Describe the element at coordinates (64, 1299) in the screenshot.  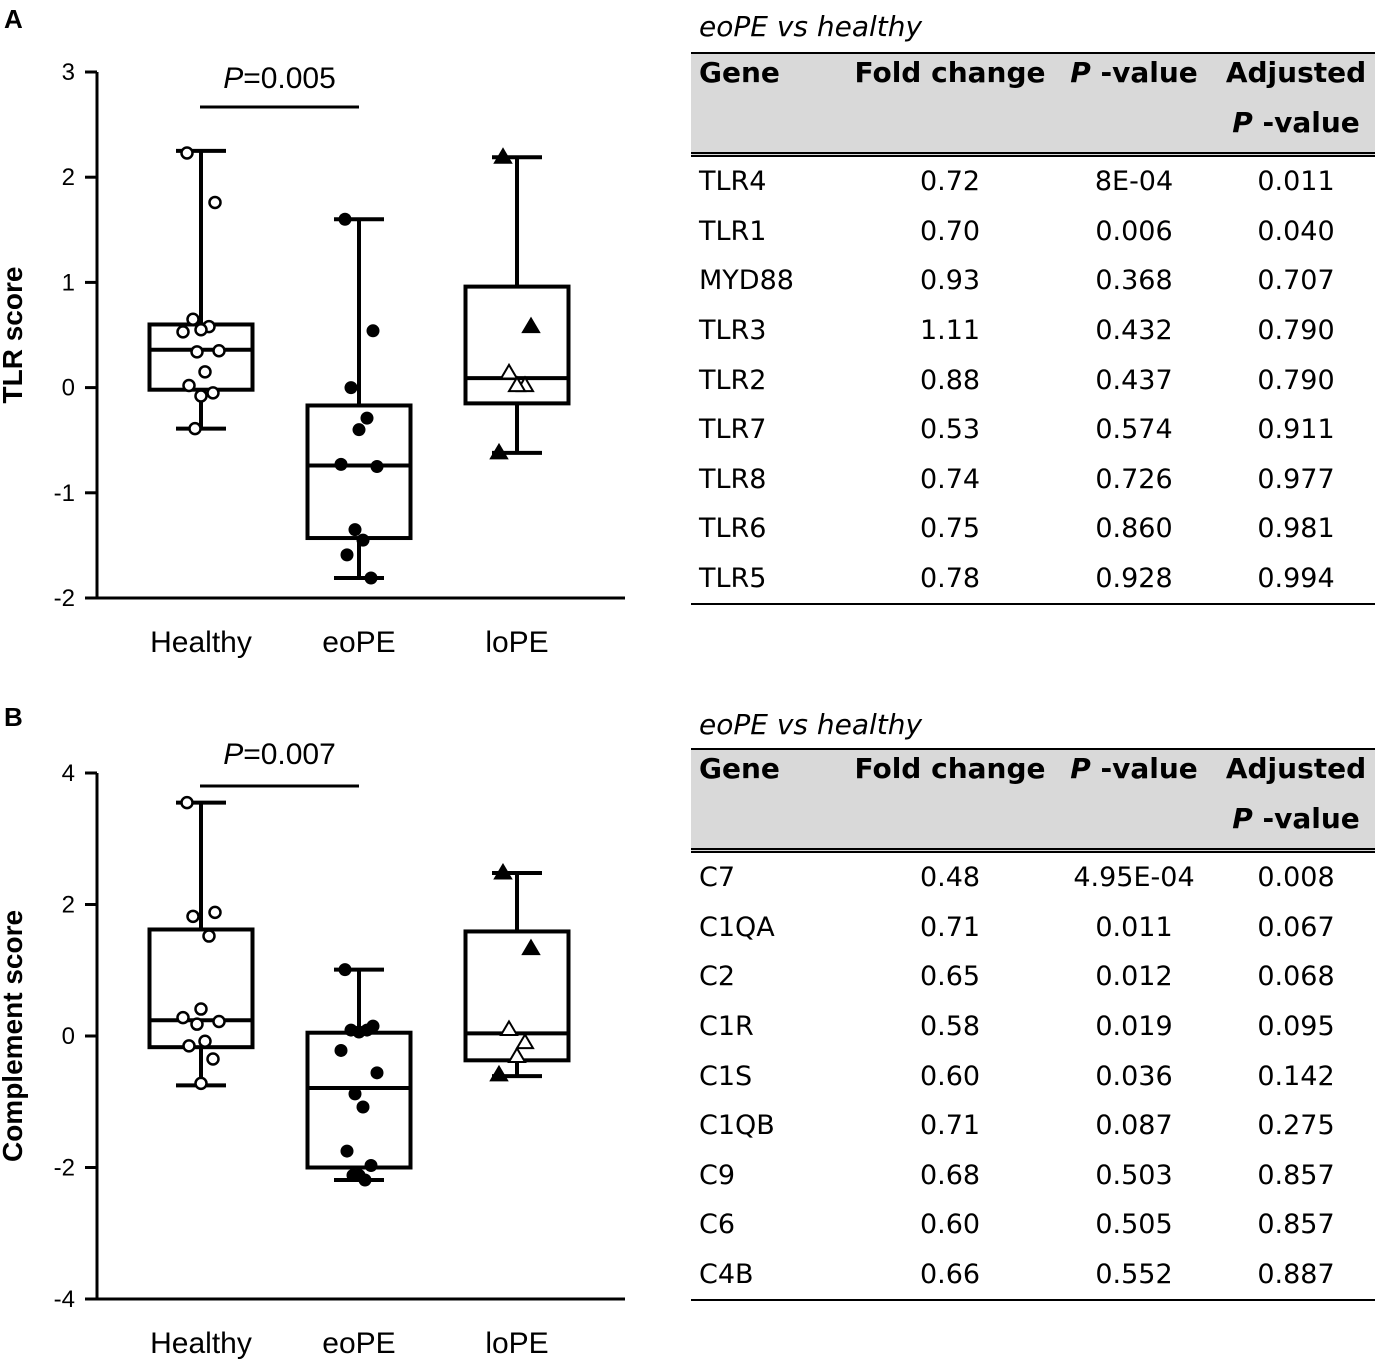
I see `y-tick-label: -4` at that location.